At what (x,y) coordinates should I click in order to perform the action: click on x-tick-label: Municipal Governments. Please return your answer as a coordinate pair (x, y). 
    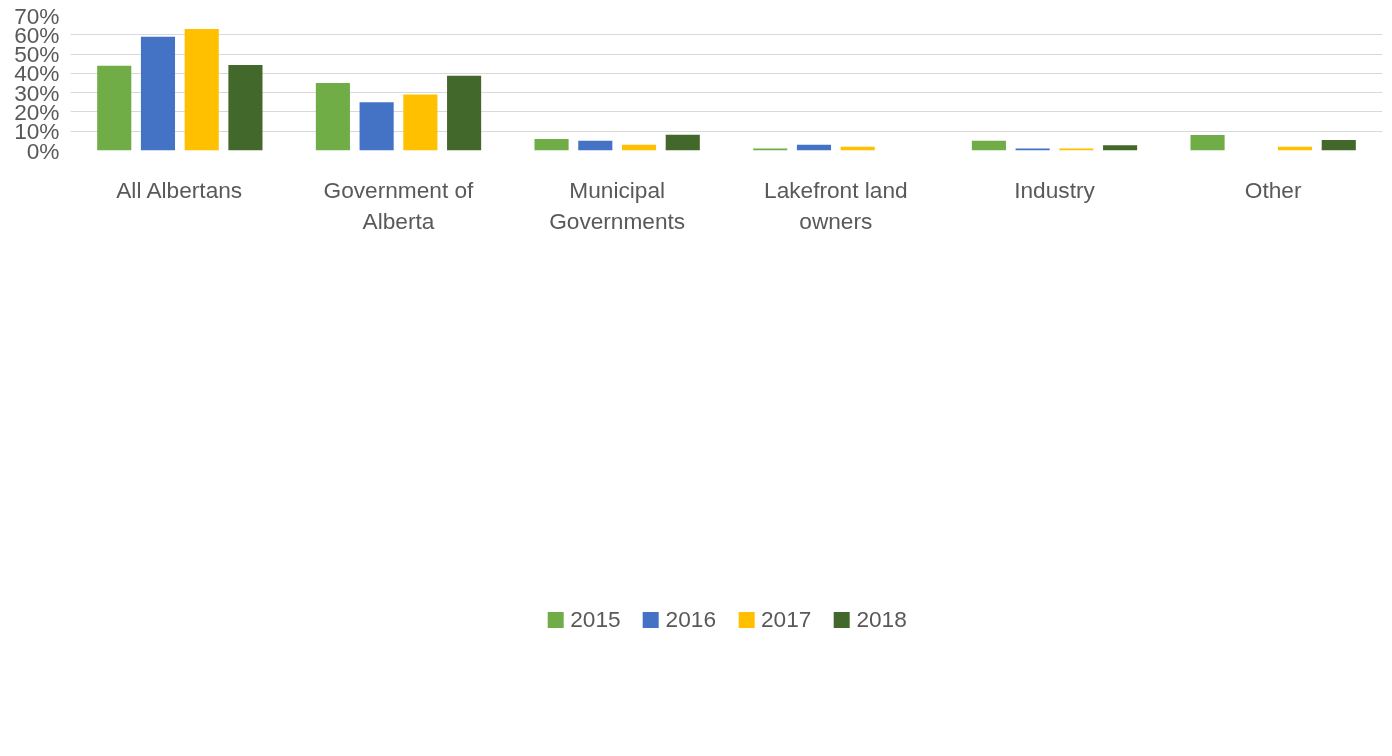
    Looking at the image, I should click on (617, 205).